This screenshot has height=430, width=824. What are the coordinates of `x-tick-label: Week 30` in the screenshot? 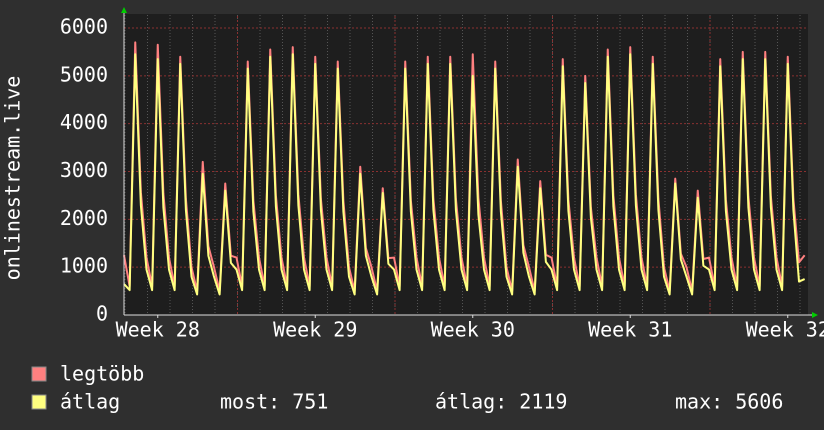 It's located at (473, 330).